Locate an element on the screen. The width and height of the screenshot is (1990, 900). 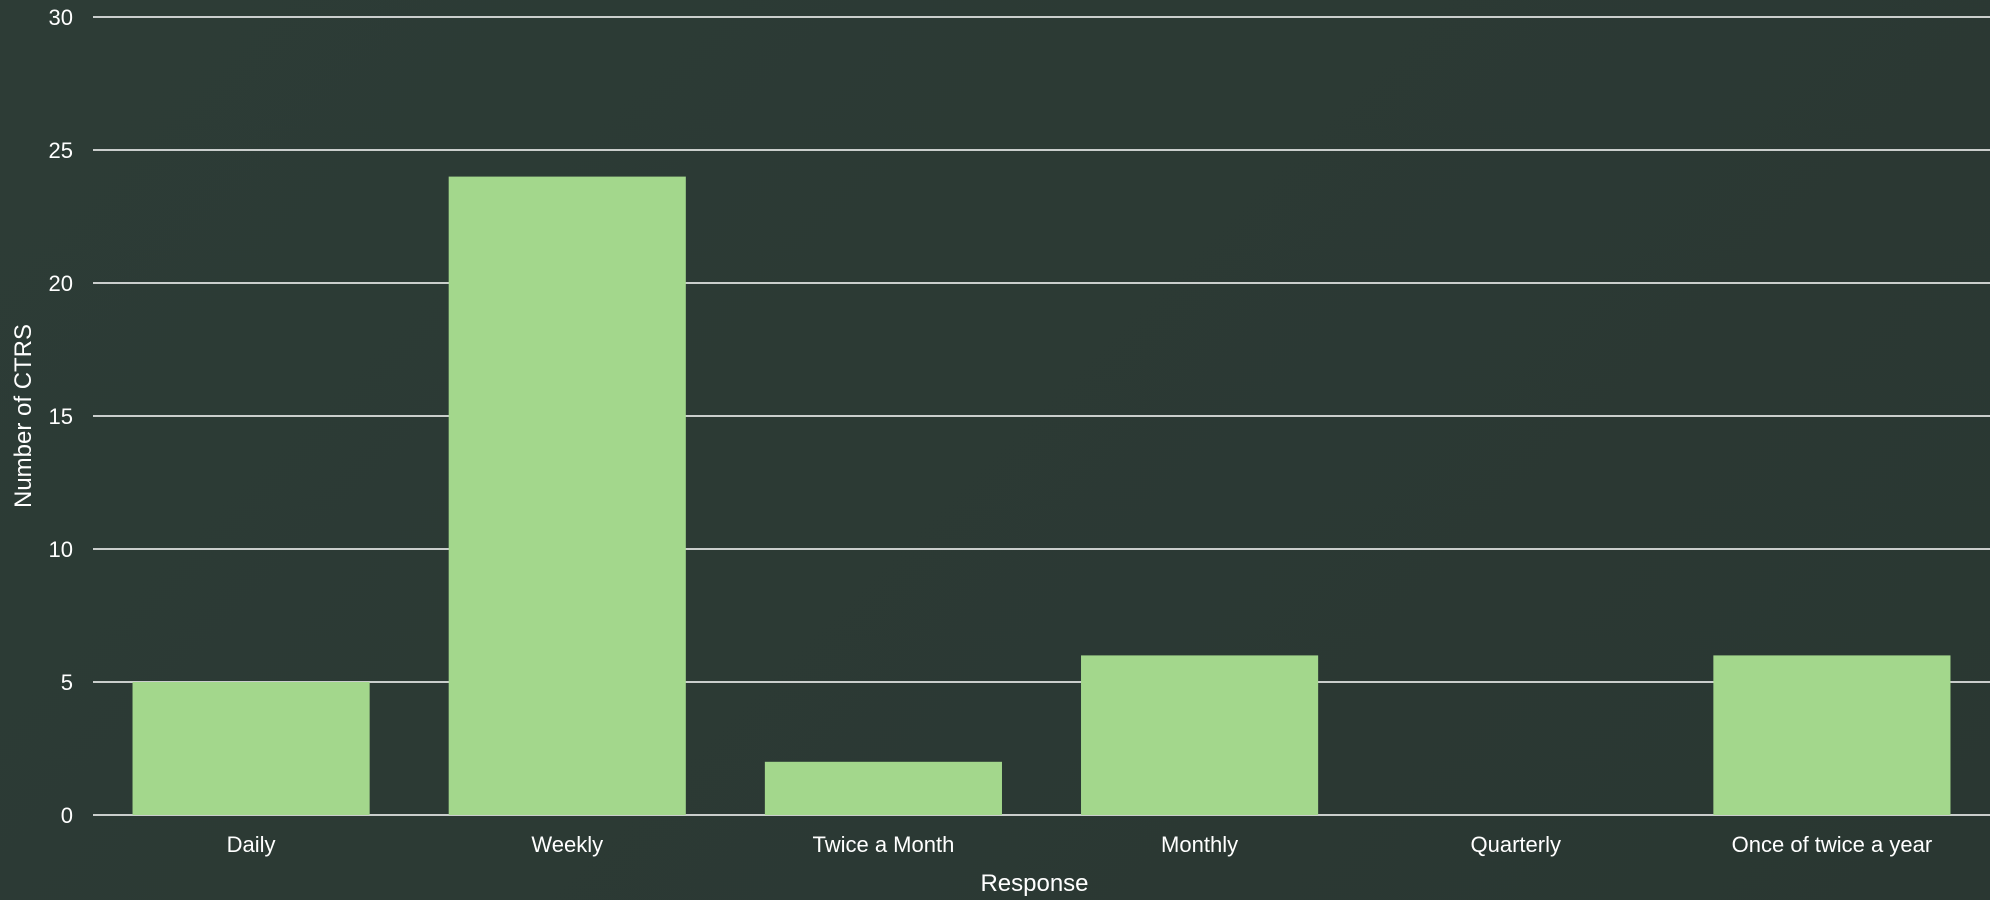
y-tick-label: 20 is located at coordinates (61, 283).